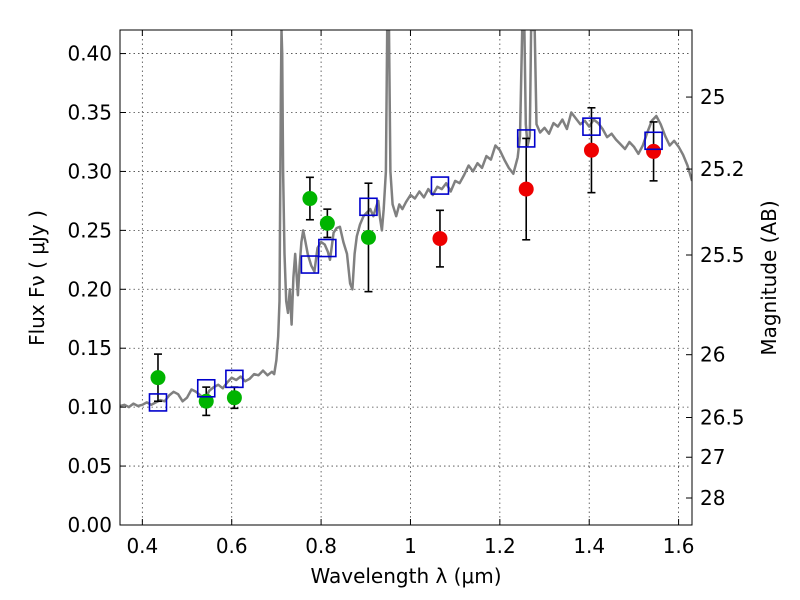  Describe the element at coordinates (679, 546) in the screenshot. I see `x-tick-label: 1.6` at that location.